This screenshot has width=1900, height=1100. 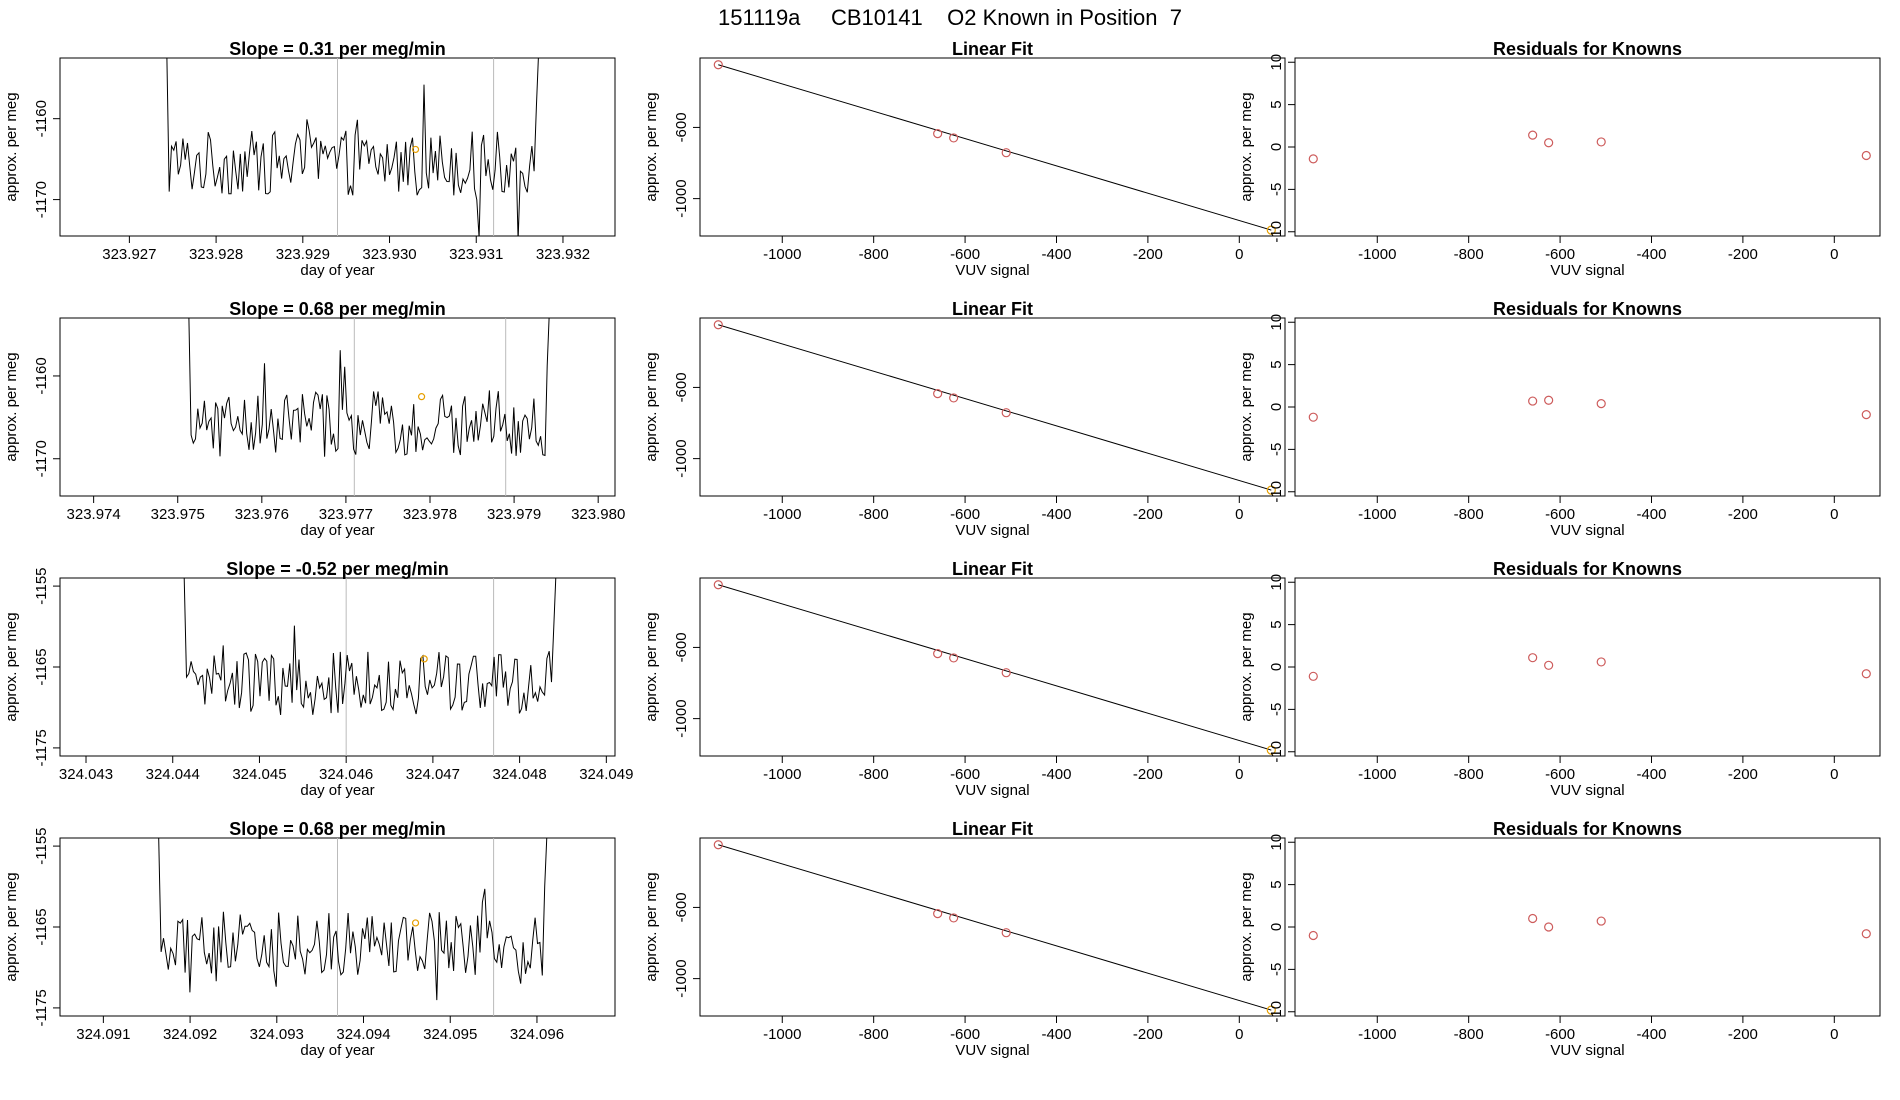 I want to click on panel-title: Slope = 0.31 per meg/min, so click(x=337, y=49).